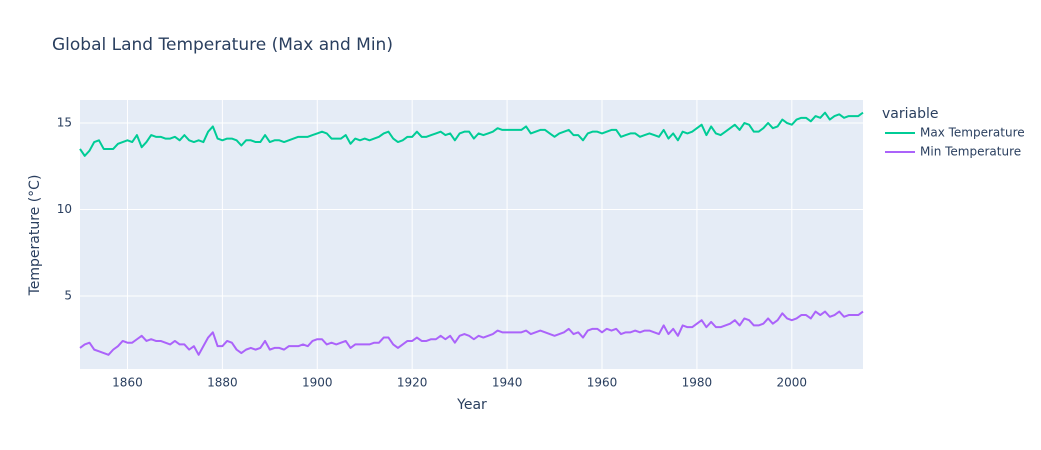 This screenshot has height=450, width=1041. Describe the element at coordinates (471, 405) in the screenshot. I see `x-axis-title: Year` at that location.